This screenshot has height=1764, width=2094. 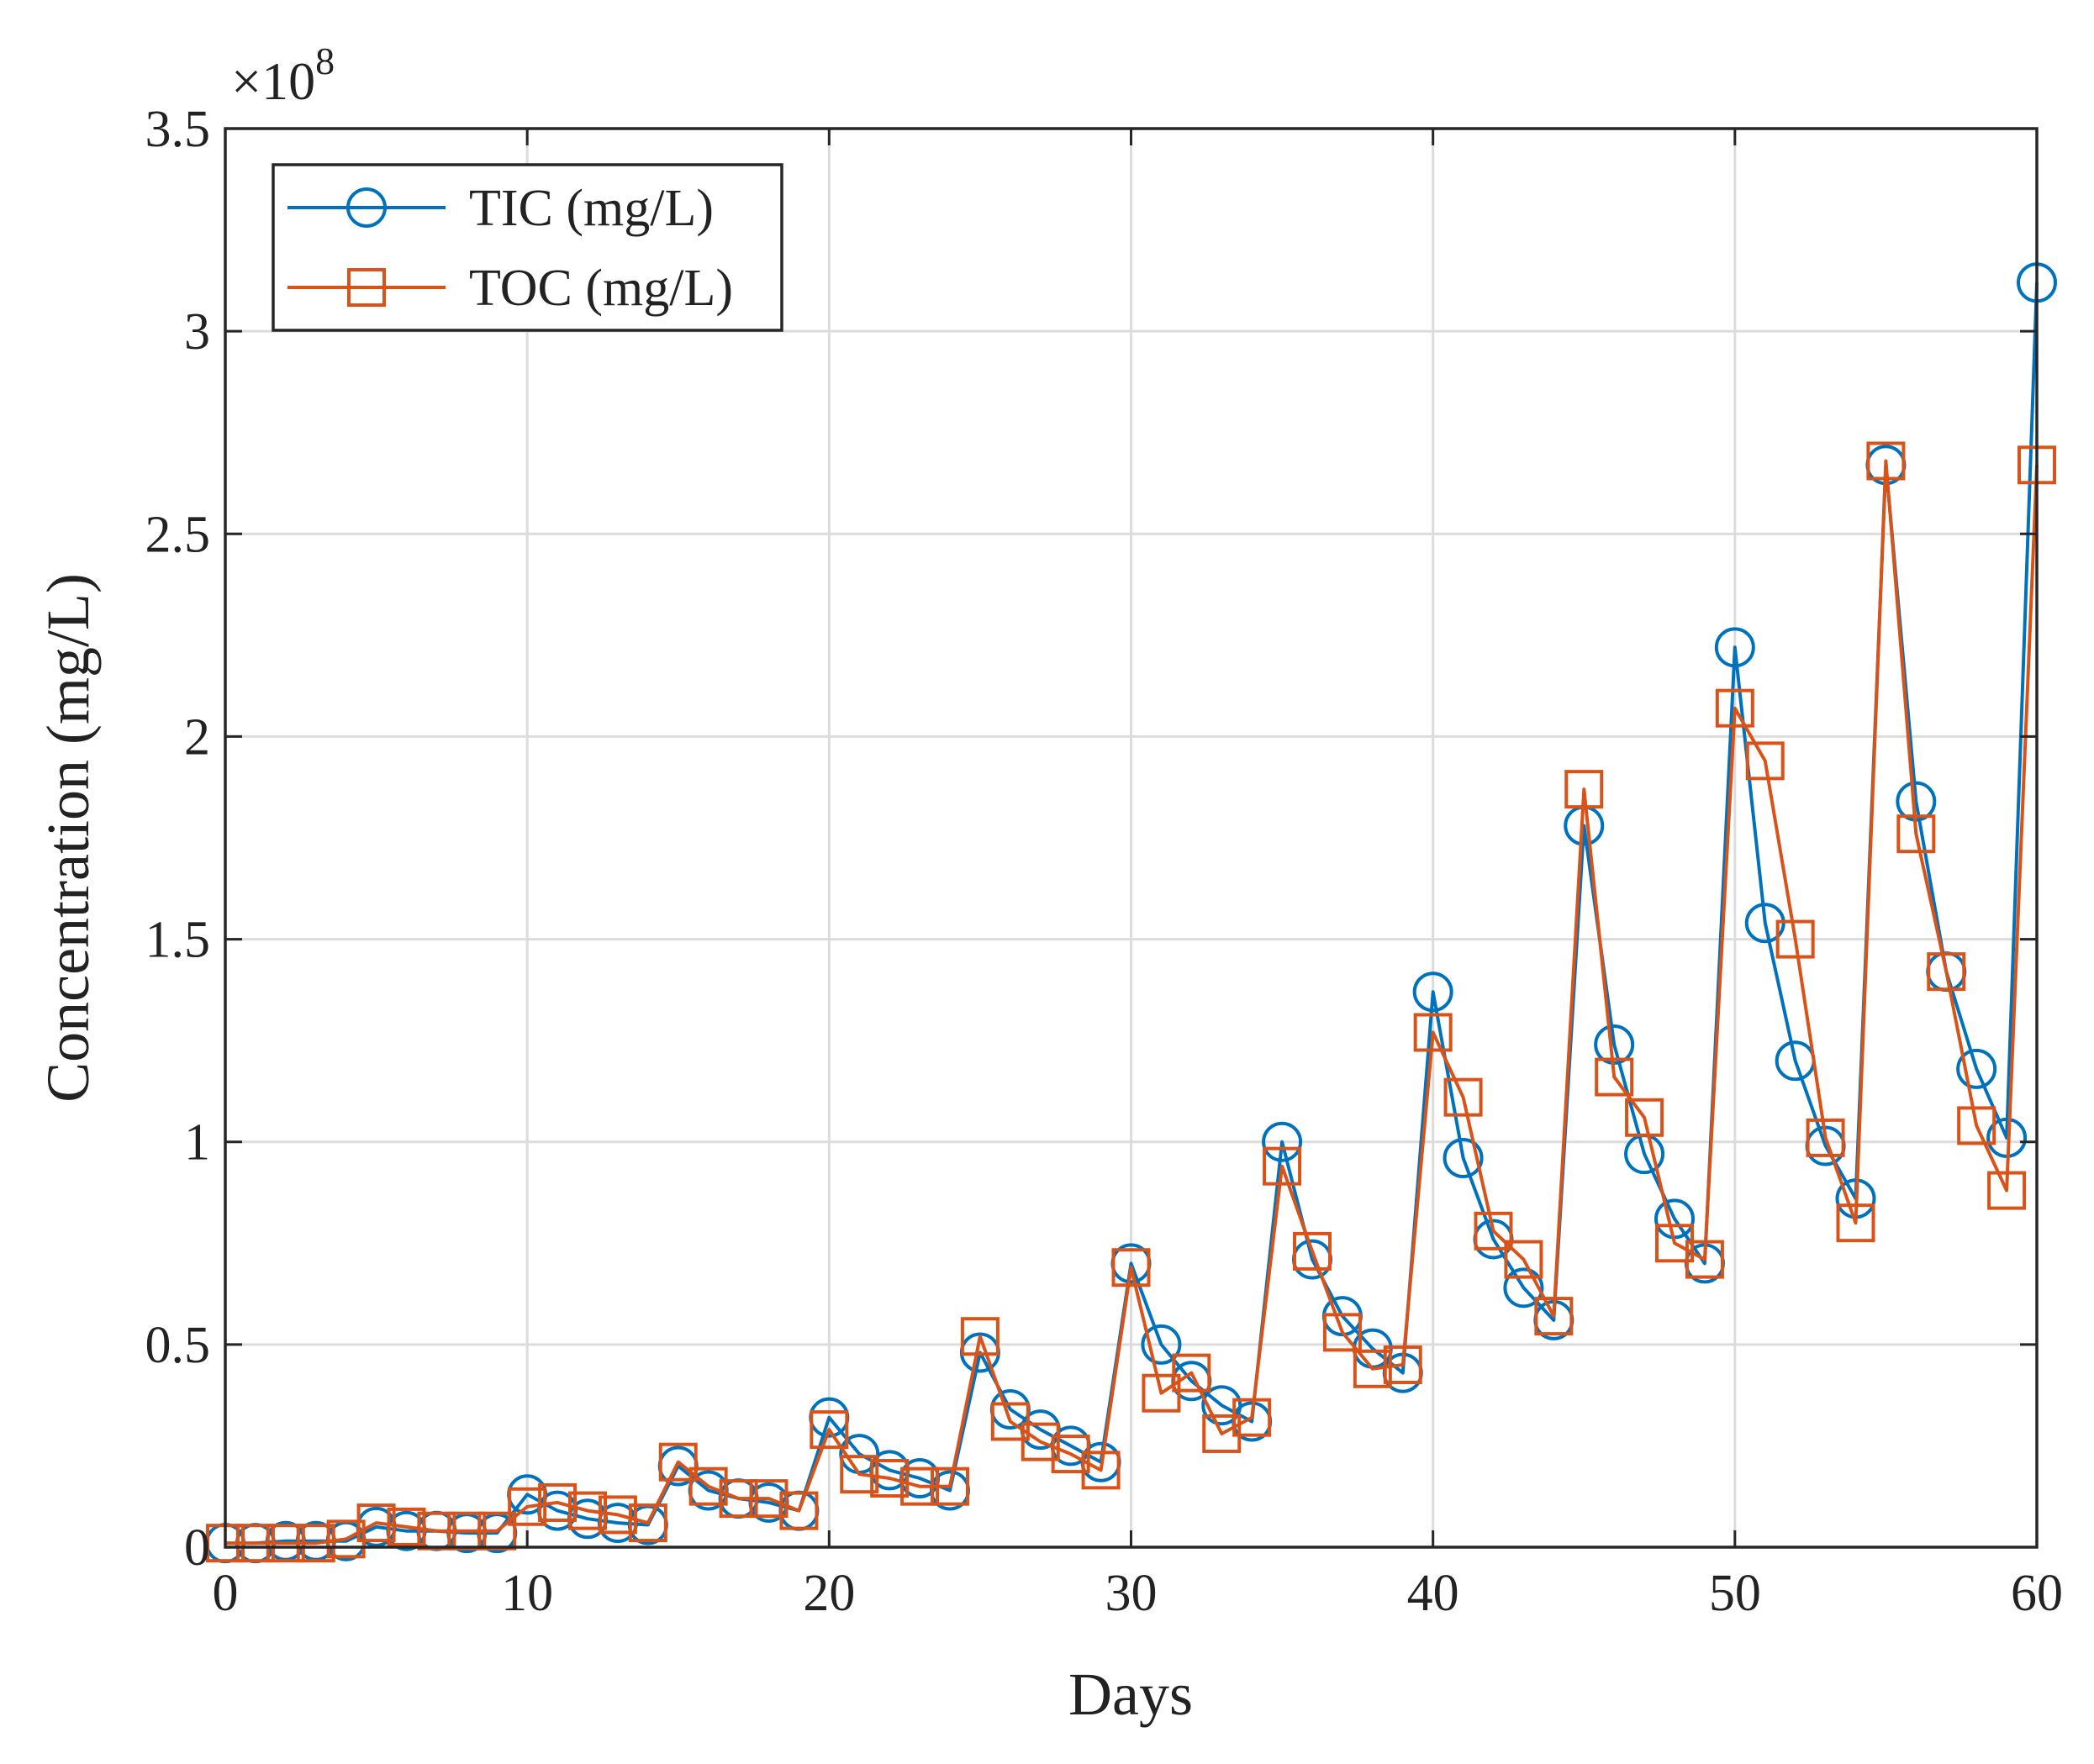 What do you see at coordinates (226, 1593) in the screenshot?
I see `x-tick-label: 0` at bounding box center [226, 1593].